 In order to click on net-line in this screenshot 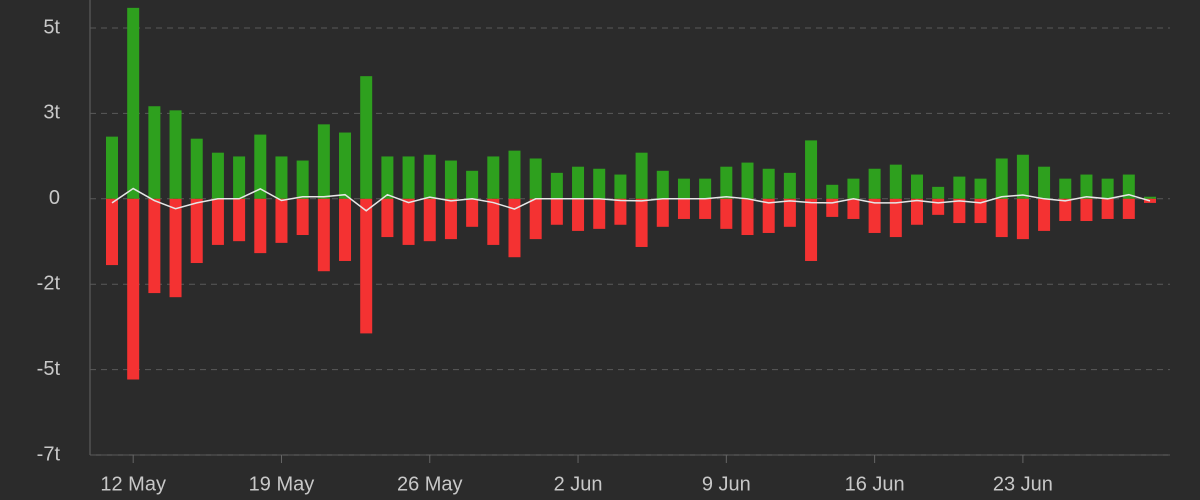, I will do `click(631, 199)`.